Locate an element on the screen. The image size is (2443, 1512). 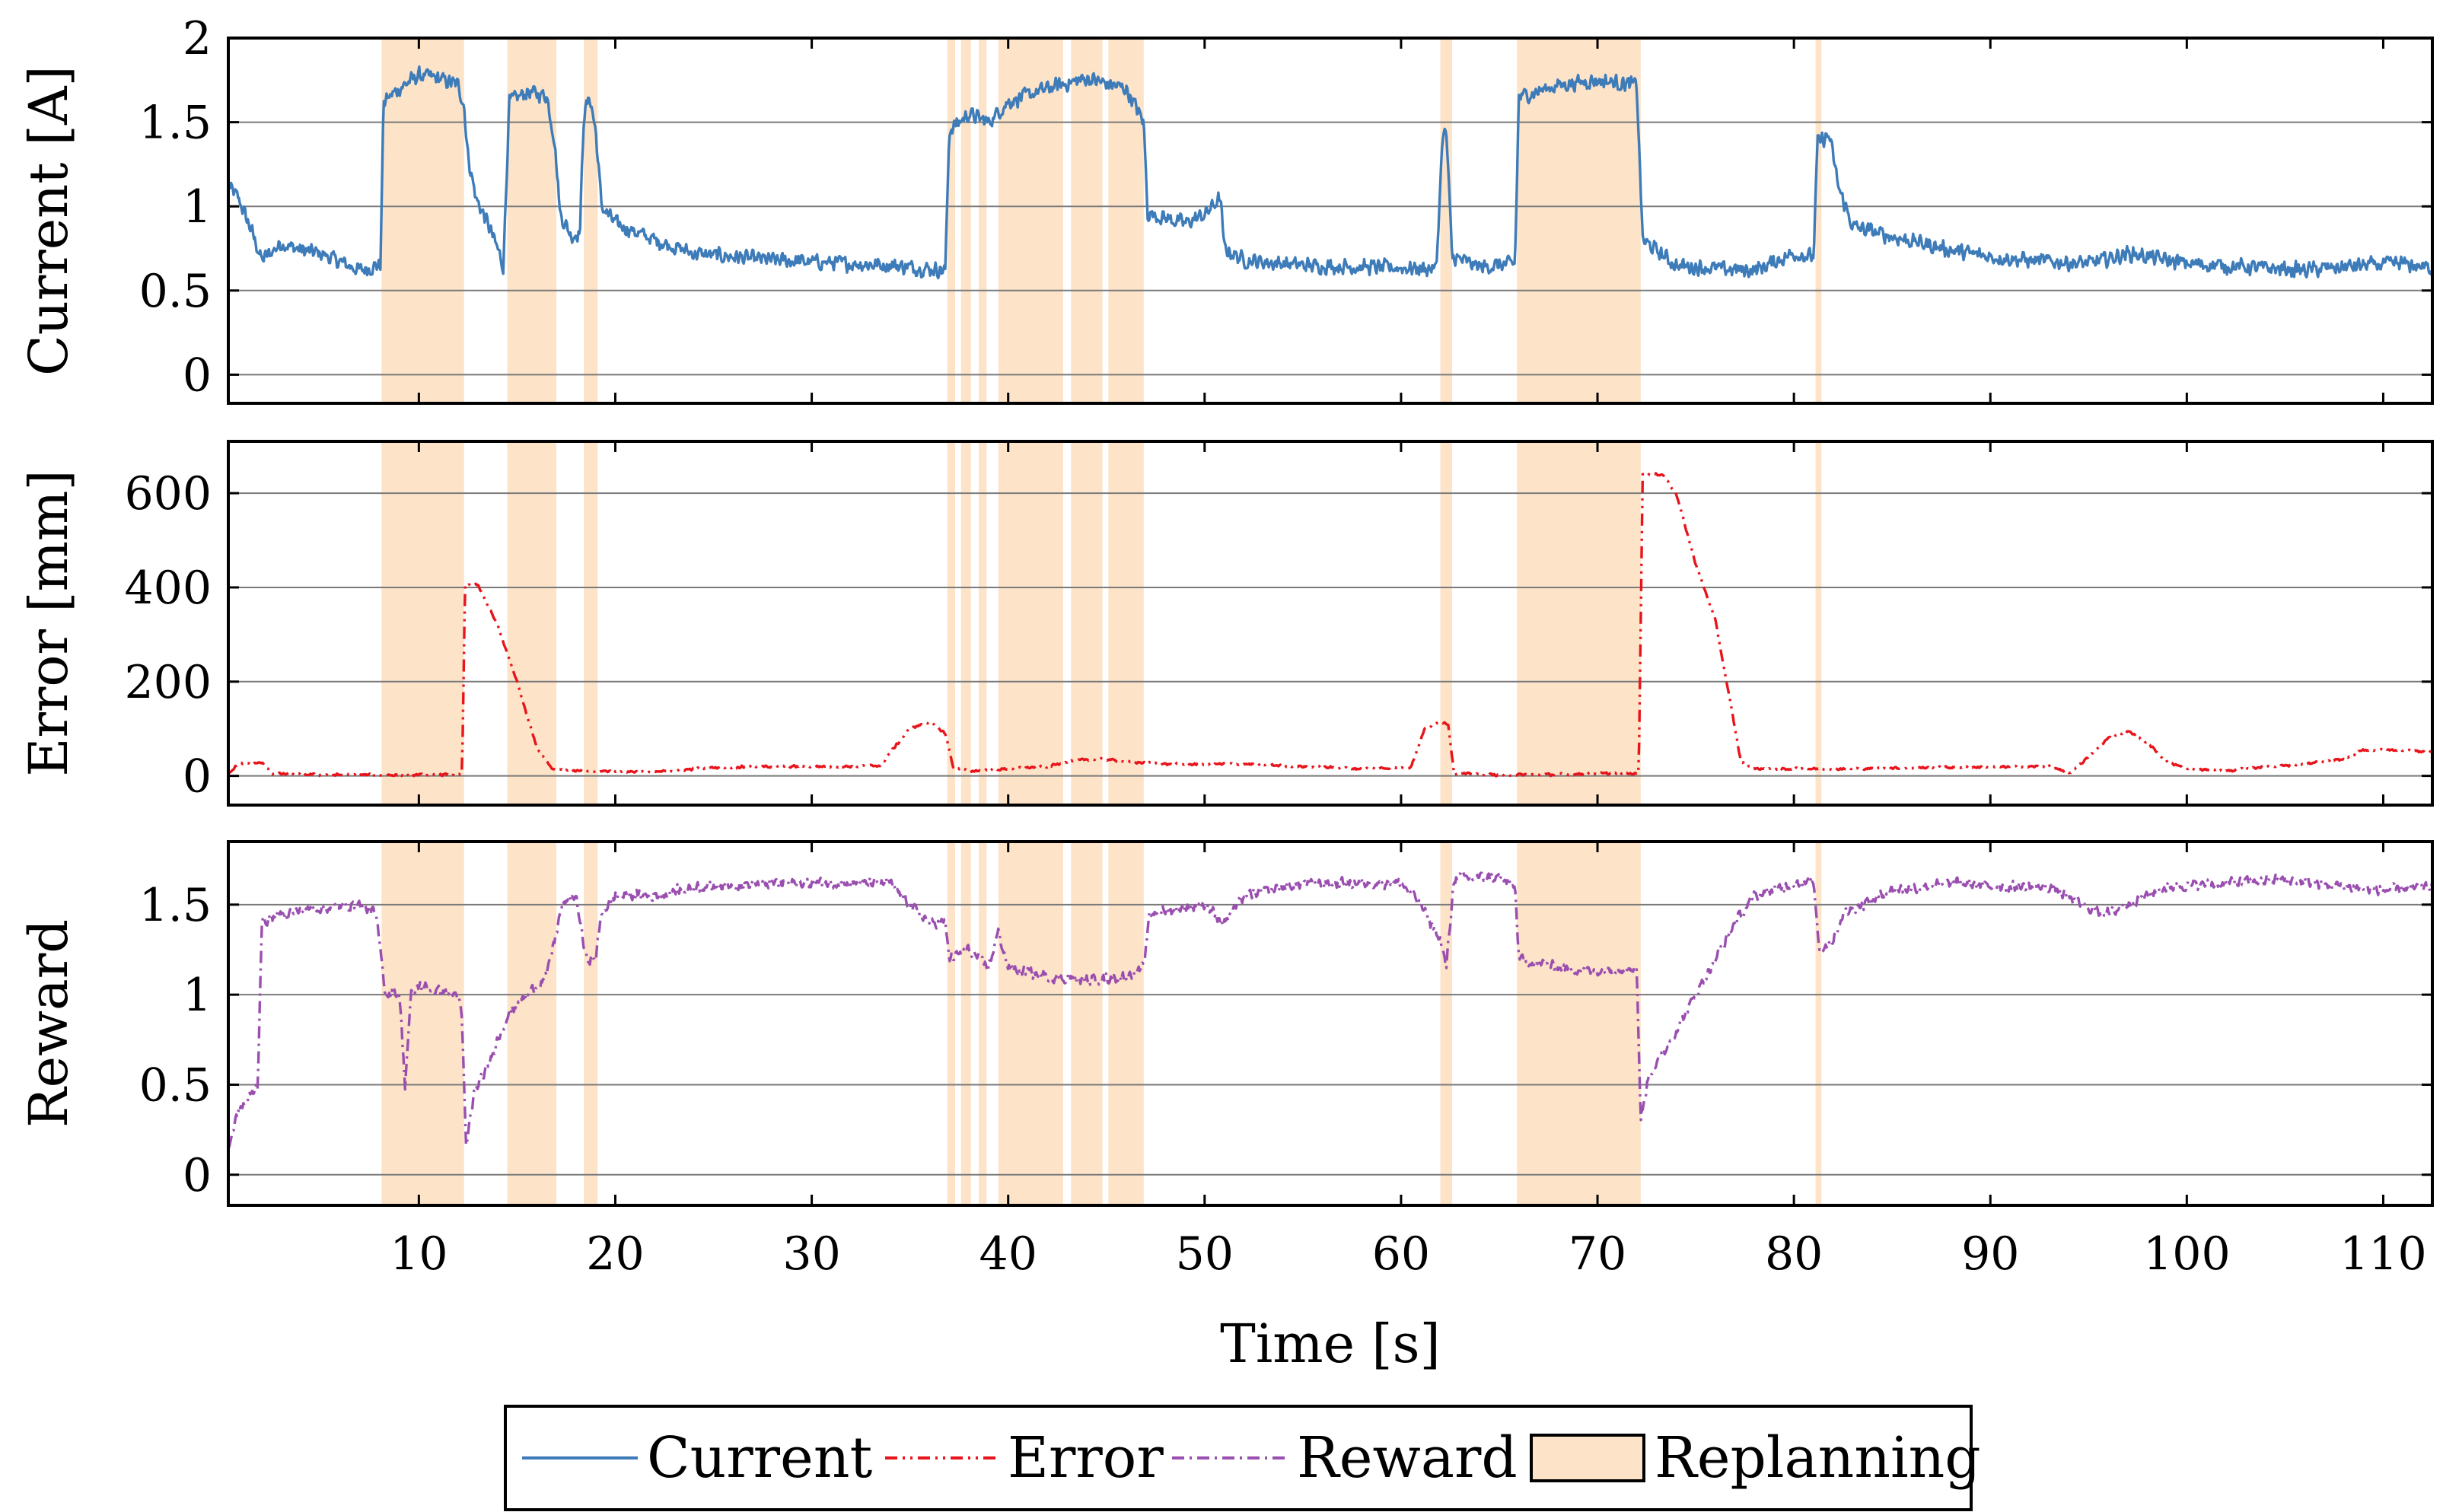
x-tick-label: 110 is located at coordinates (2383, 1254).